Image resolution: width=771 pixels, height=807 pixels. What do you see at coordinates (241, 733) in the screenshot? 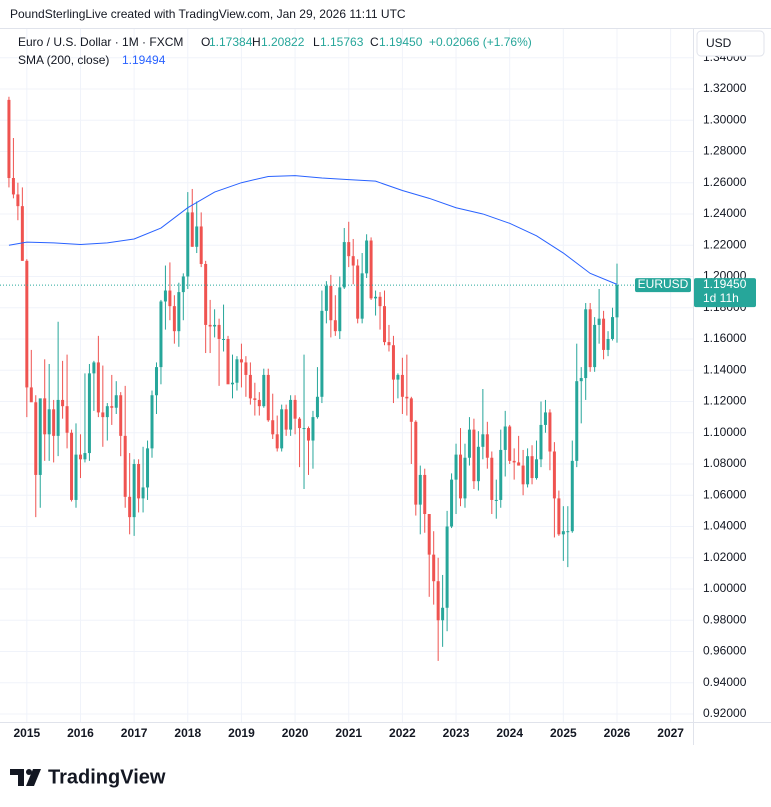
I see `x-tick-label: 2019` at bounding box center [241, 733].